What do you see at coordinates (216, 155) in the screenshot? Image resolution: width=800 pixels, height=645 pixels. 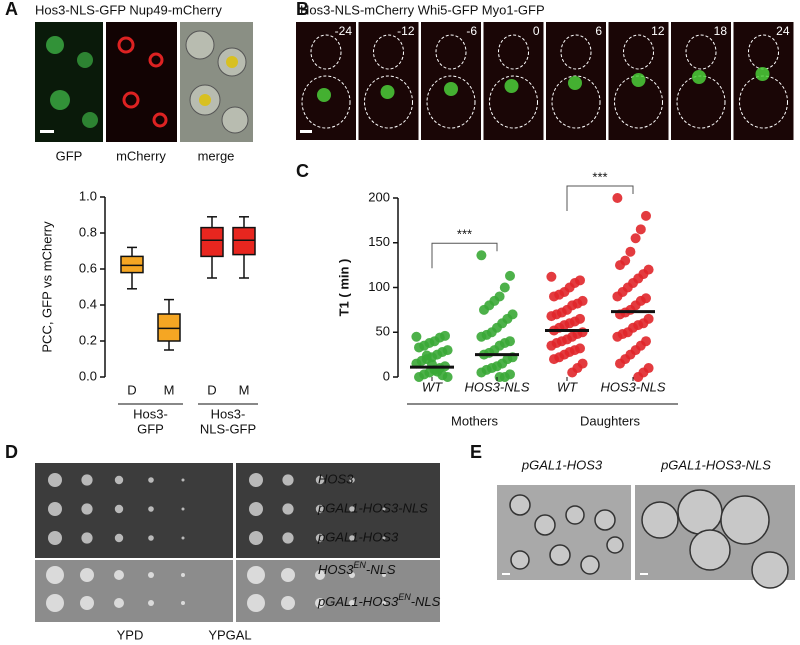 I see `caption: merge` at bounding box center [216, 155].